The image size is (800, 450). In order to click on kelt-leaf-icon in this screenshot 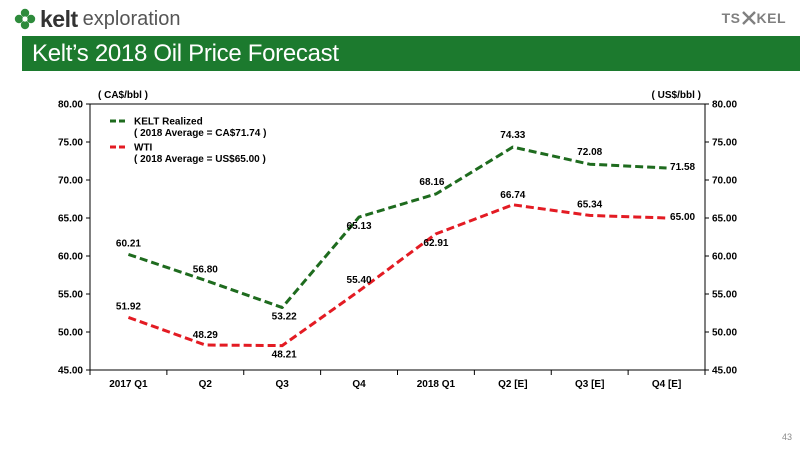, I will do `click(25, 19)`.